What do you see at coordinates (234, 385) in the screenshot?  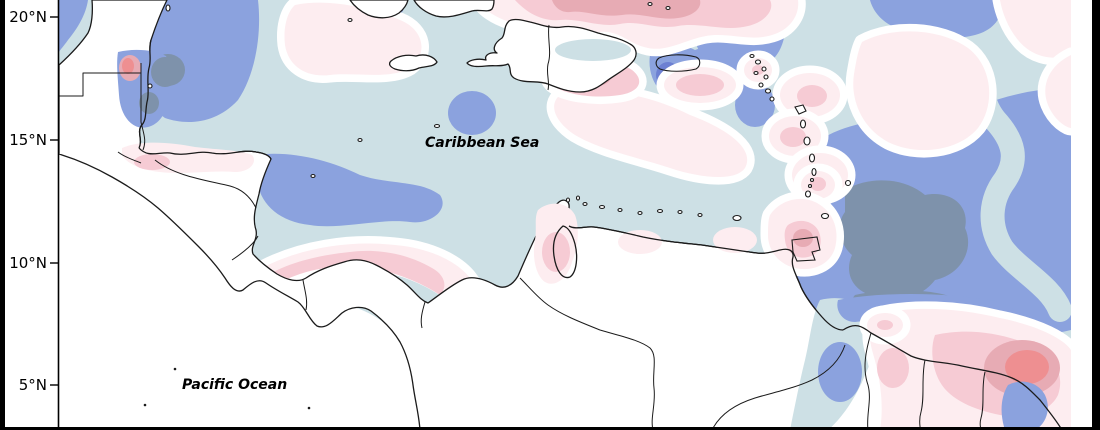 I see `pacific-ocean-label: Pacific Ocean` at bounding box center [234, 385].